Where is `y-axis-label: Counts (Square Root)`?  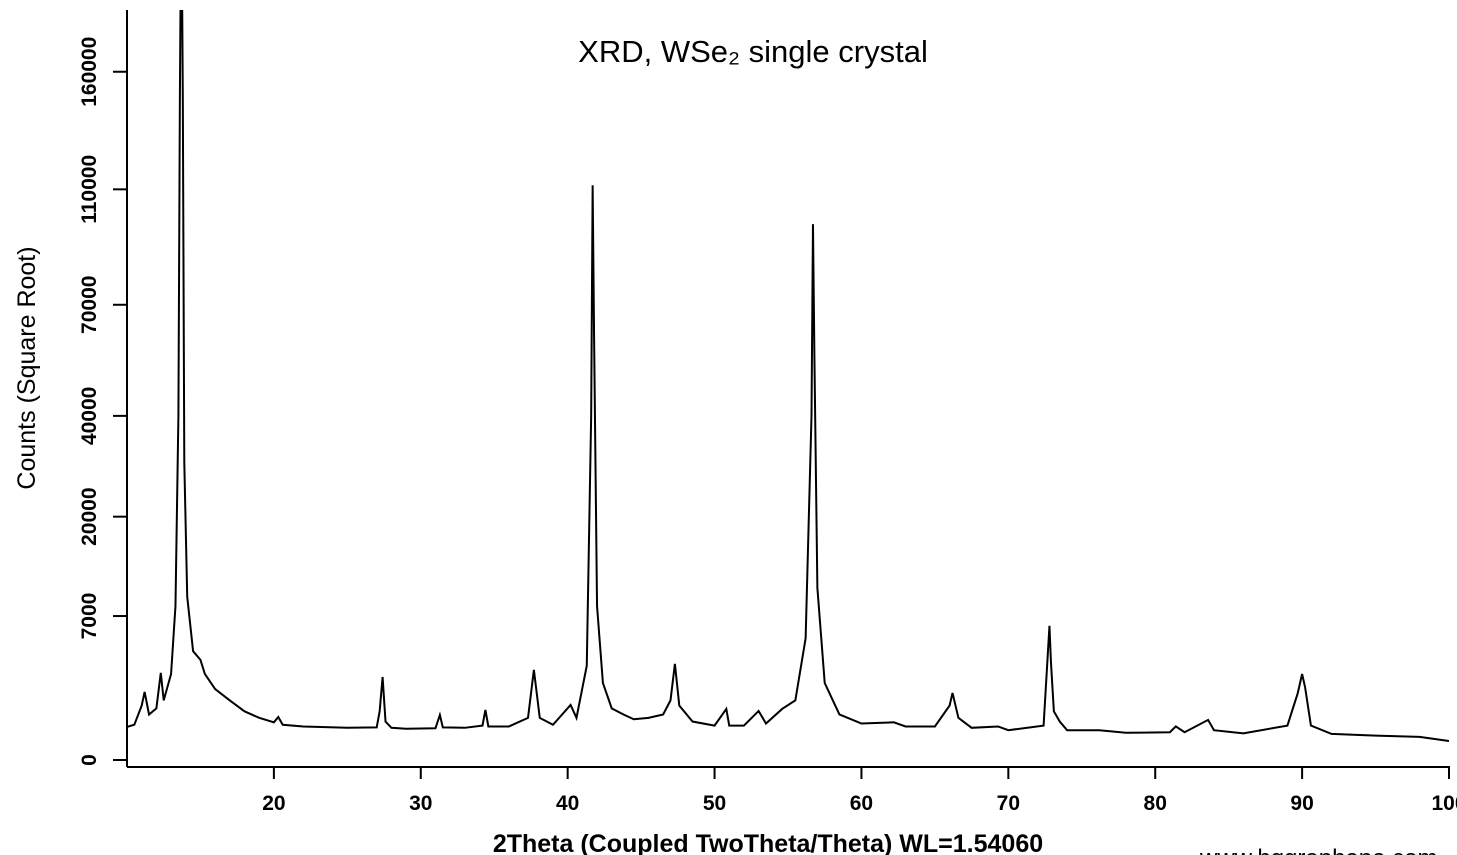
y-axis-label: Counts (Square Root) is located at coordinates (27, 367).